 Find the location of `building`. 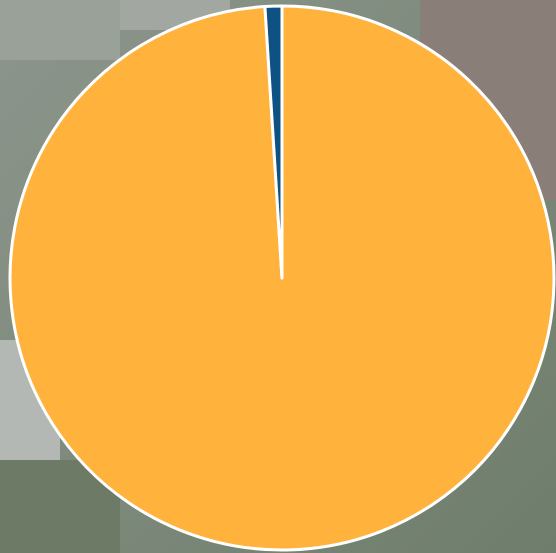

building is located at coordinates (60, 30).